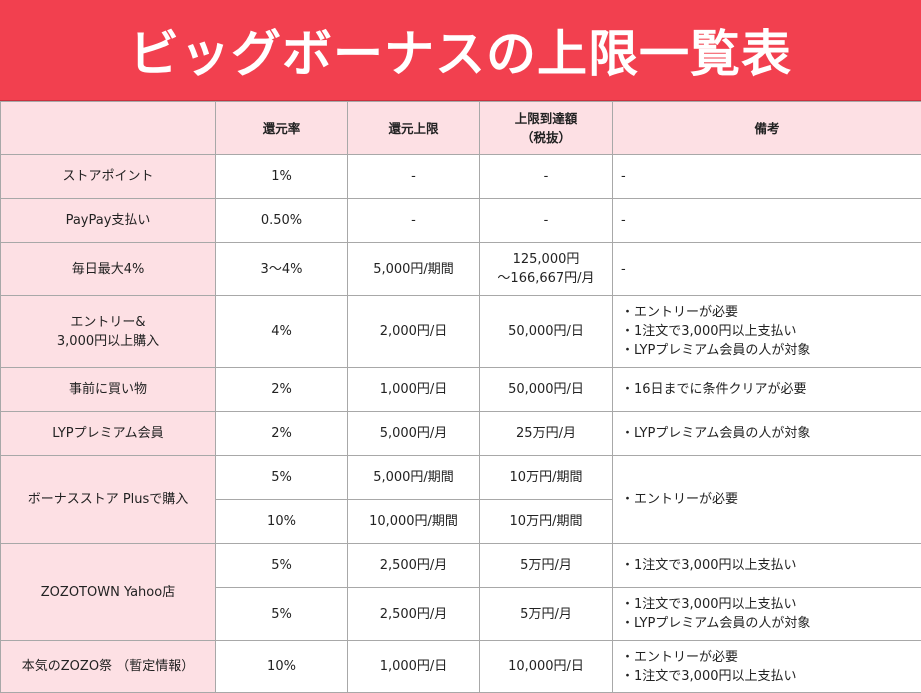 This screenshot has height=693, width=921. Describe the element at coordinates (414, 128) in the screenshot. I see `header-cap: 還元上限` at that location.